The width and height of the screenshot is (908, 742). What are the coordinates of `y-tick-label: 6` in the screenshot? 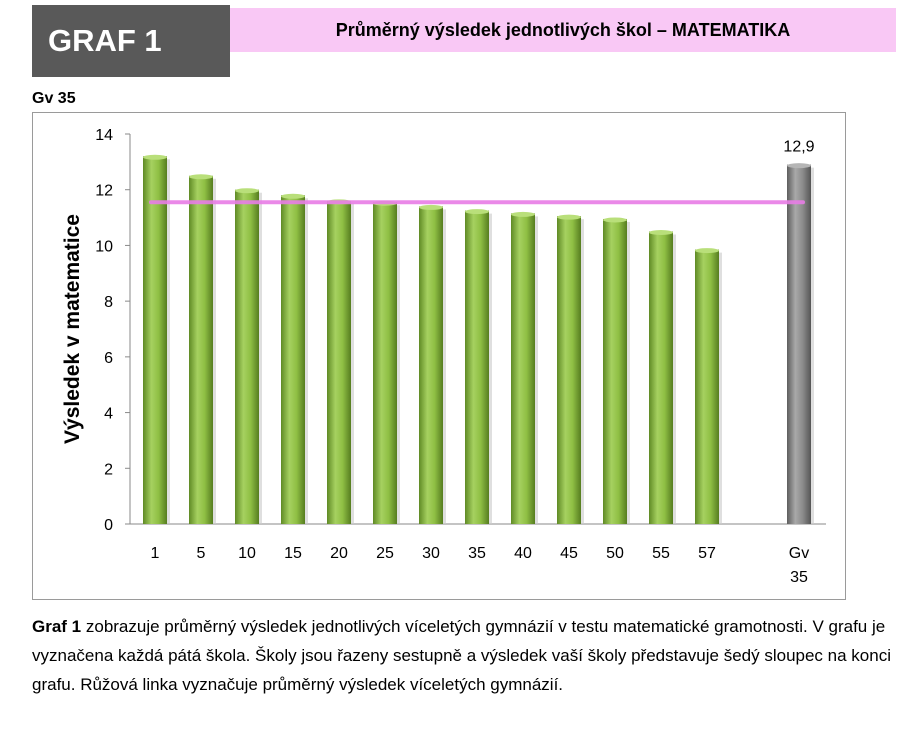 It's located at (108, 358).